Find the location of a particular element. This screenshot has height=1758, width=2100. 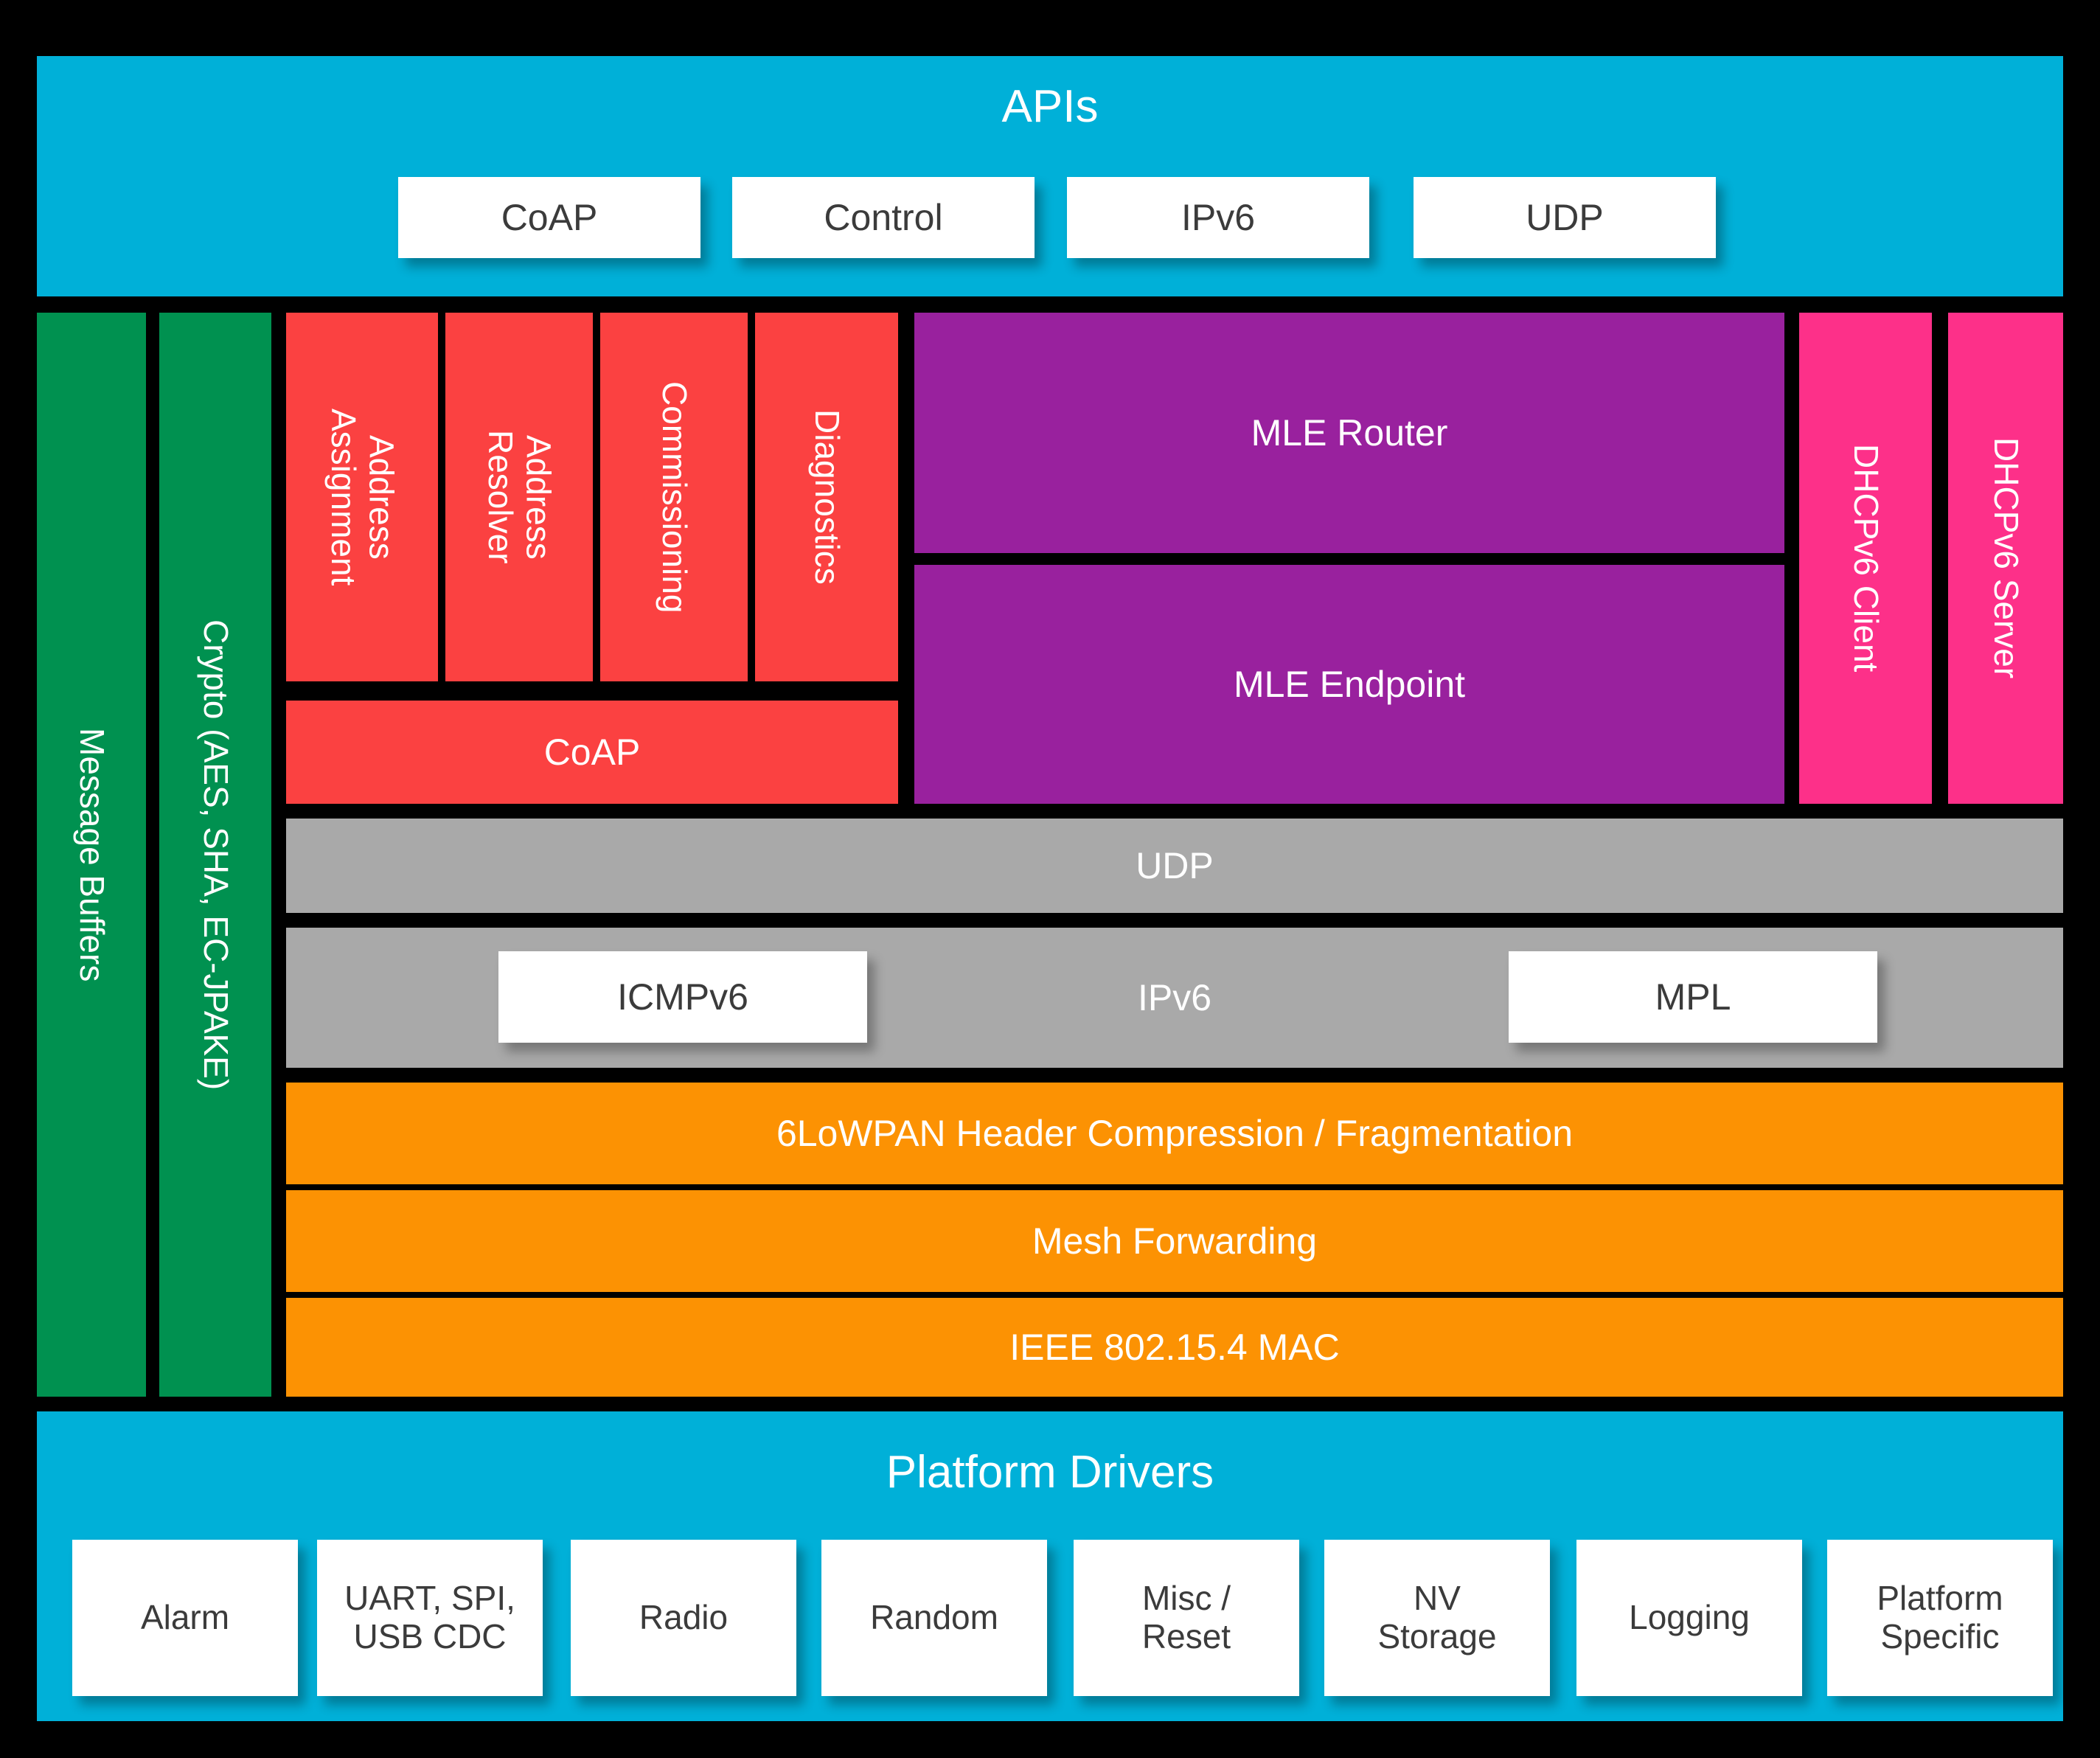

column-message-buffers-label: Message Buffers is located at coordinates (91, 854).